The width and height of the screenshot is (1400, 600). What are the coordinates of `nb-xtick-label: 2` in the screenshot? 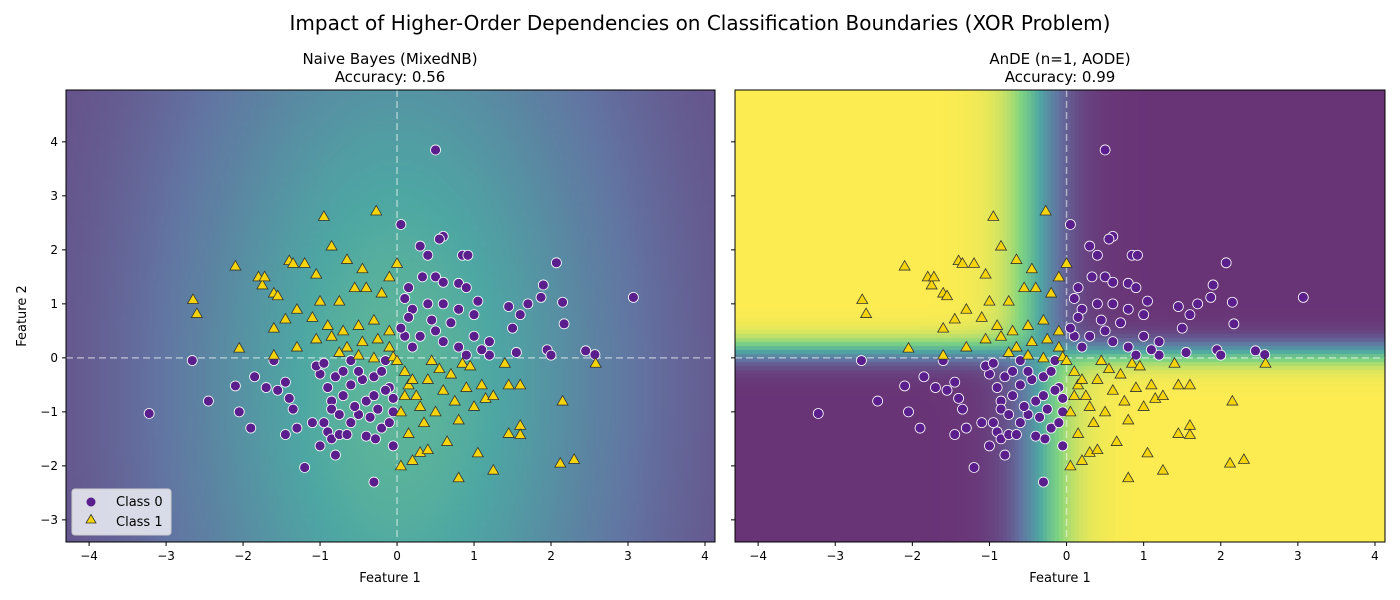 It's located at (551, 556).